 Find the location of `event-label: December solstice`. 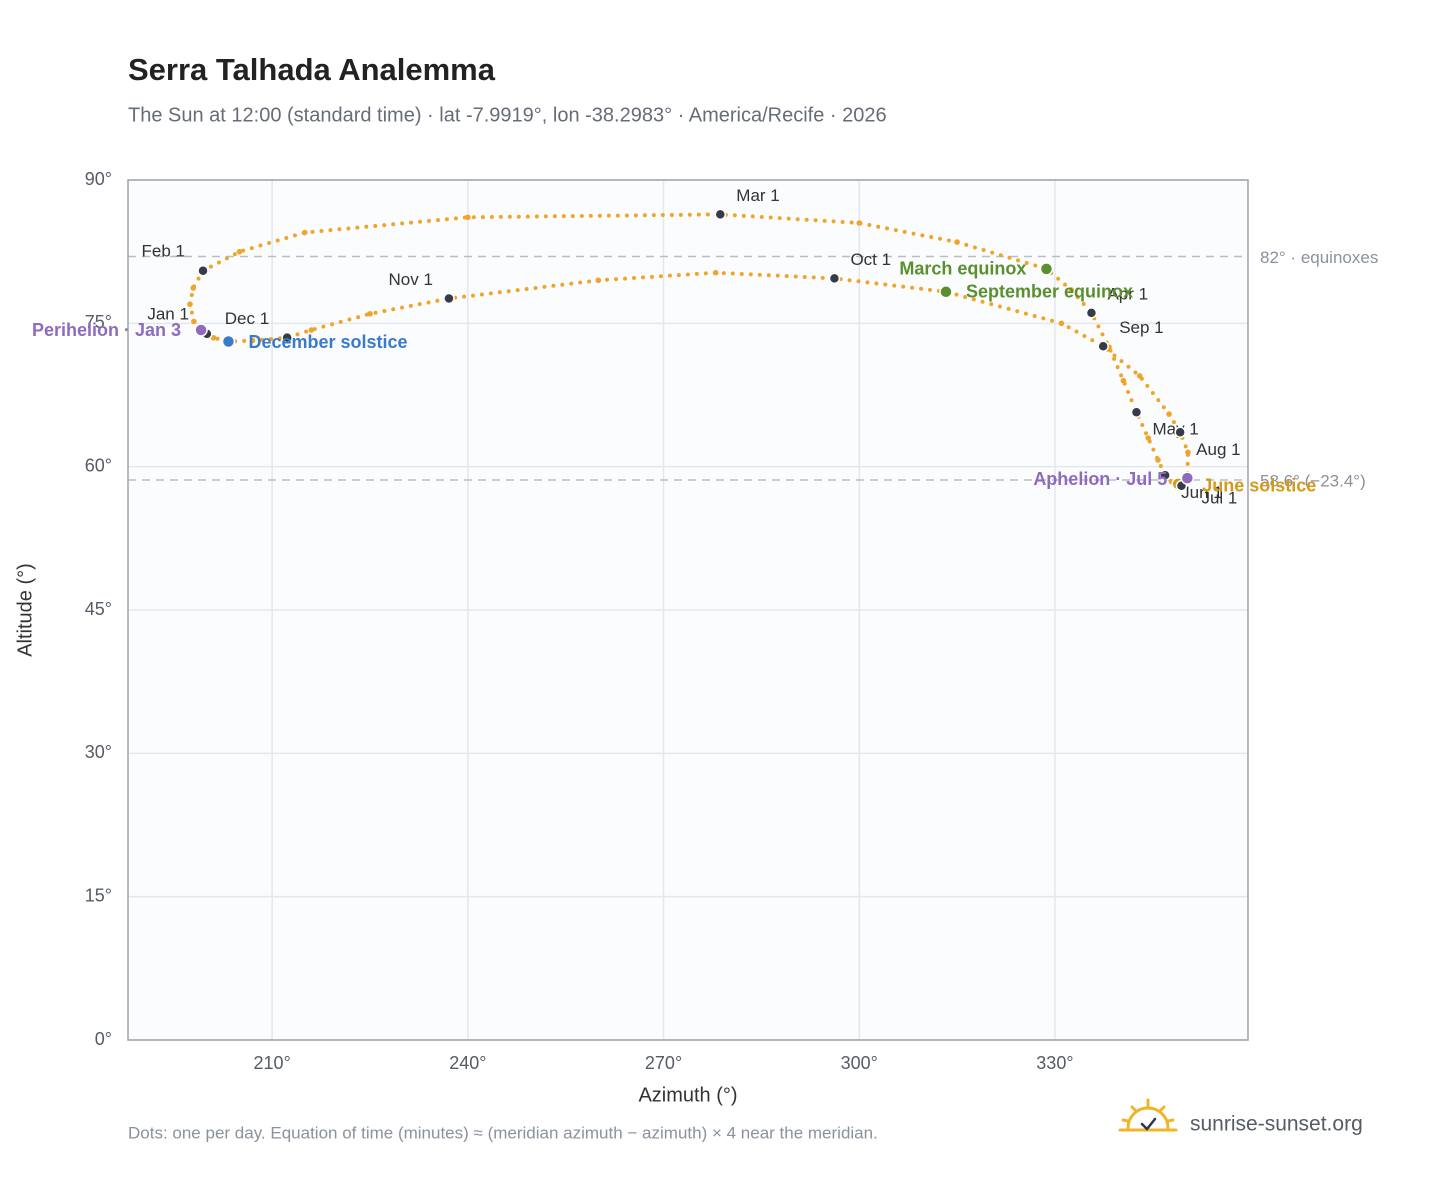

event-label: December solstice is located at coordinates (327, 342).